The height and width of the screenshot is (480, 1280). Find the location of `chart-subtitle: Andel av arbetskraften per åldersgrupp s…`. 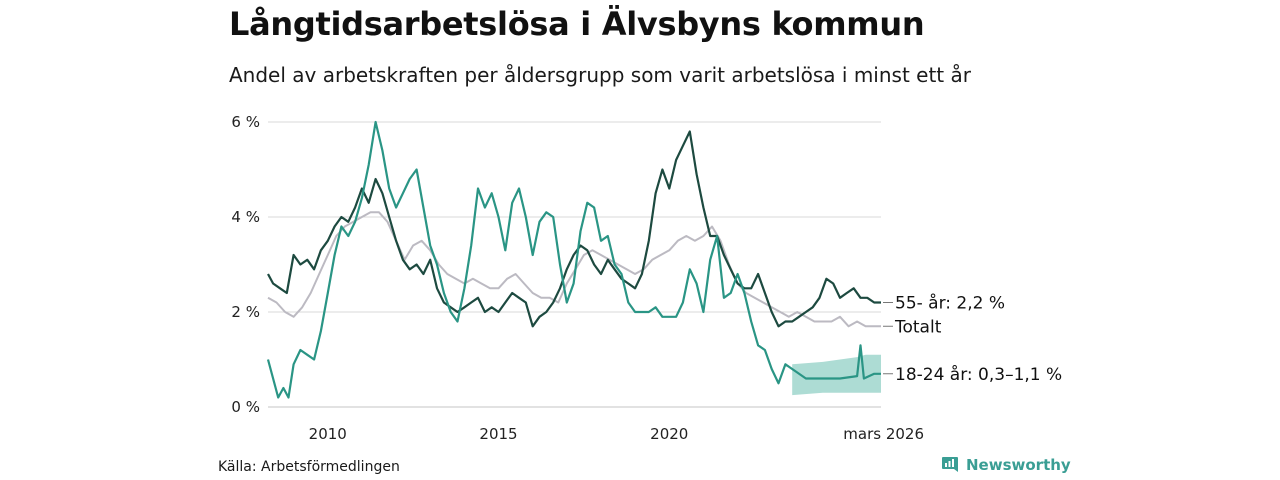

chart-subtitle: Andel av arbetskraften per åldersgrupp s… is located at coordinates (600, 75).